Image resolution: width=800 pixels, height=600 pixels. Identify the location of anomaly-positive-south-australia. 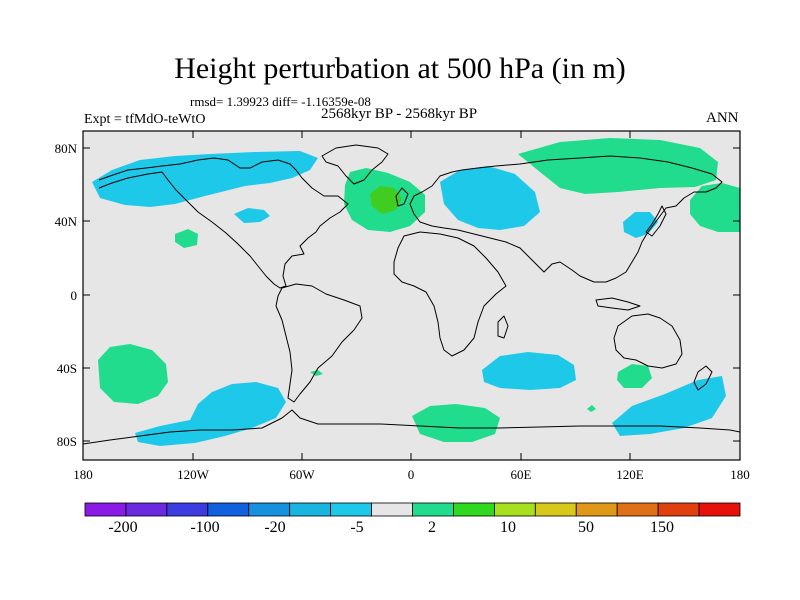
(634, 376).